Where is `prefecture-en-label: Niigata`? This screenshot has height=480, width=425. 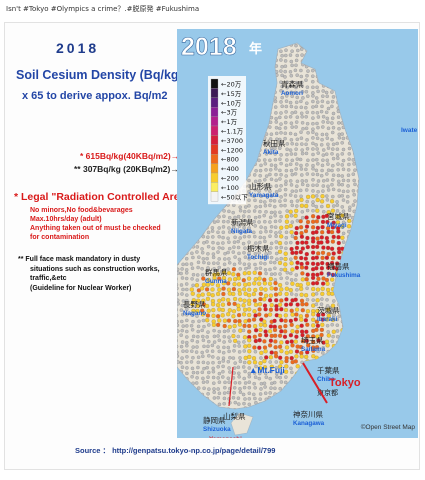
prefecture-en-label: Niigata is located at coordinates (241, 231).